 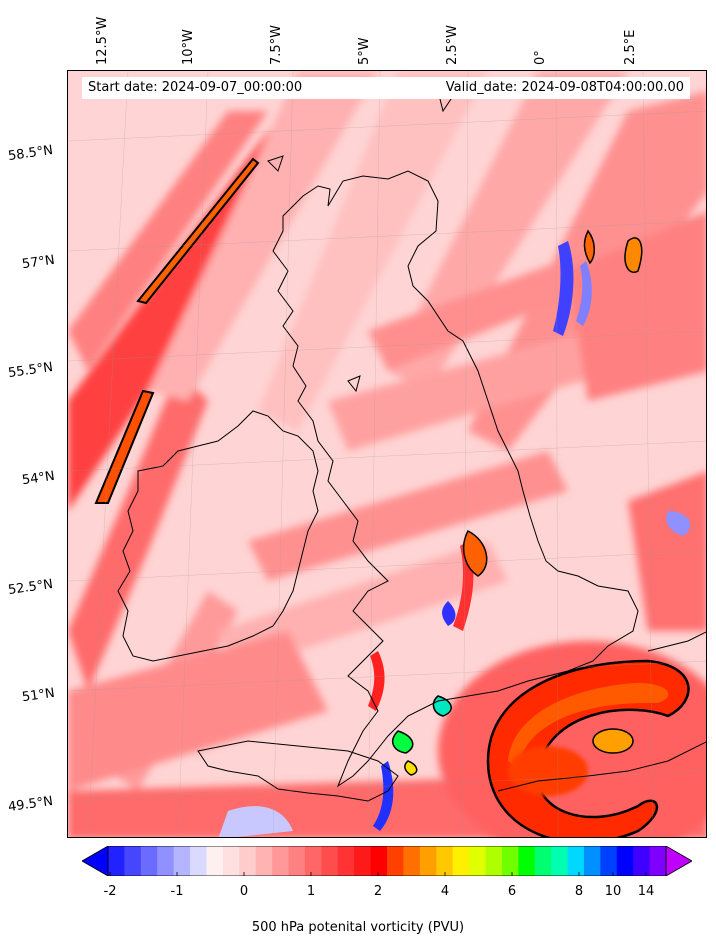 What do you see at coordinates (358, 927) in the screenshot?
I see `colorbar-title: 500 hPa potenital vorticity (PVU)` at bounding box center [358, 927].